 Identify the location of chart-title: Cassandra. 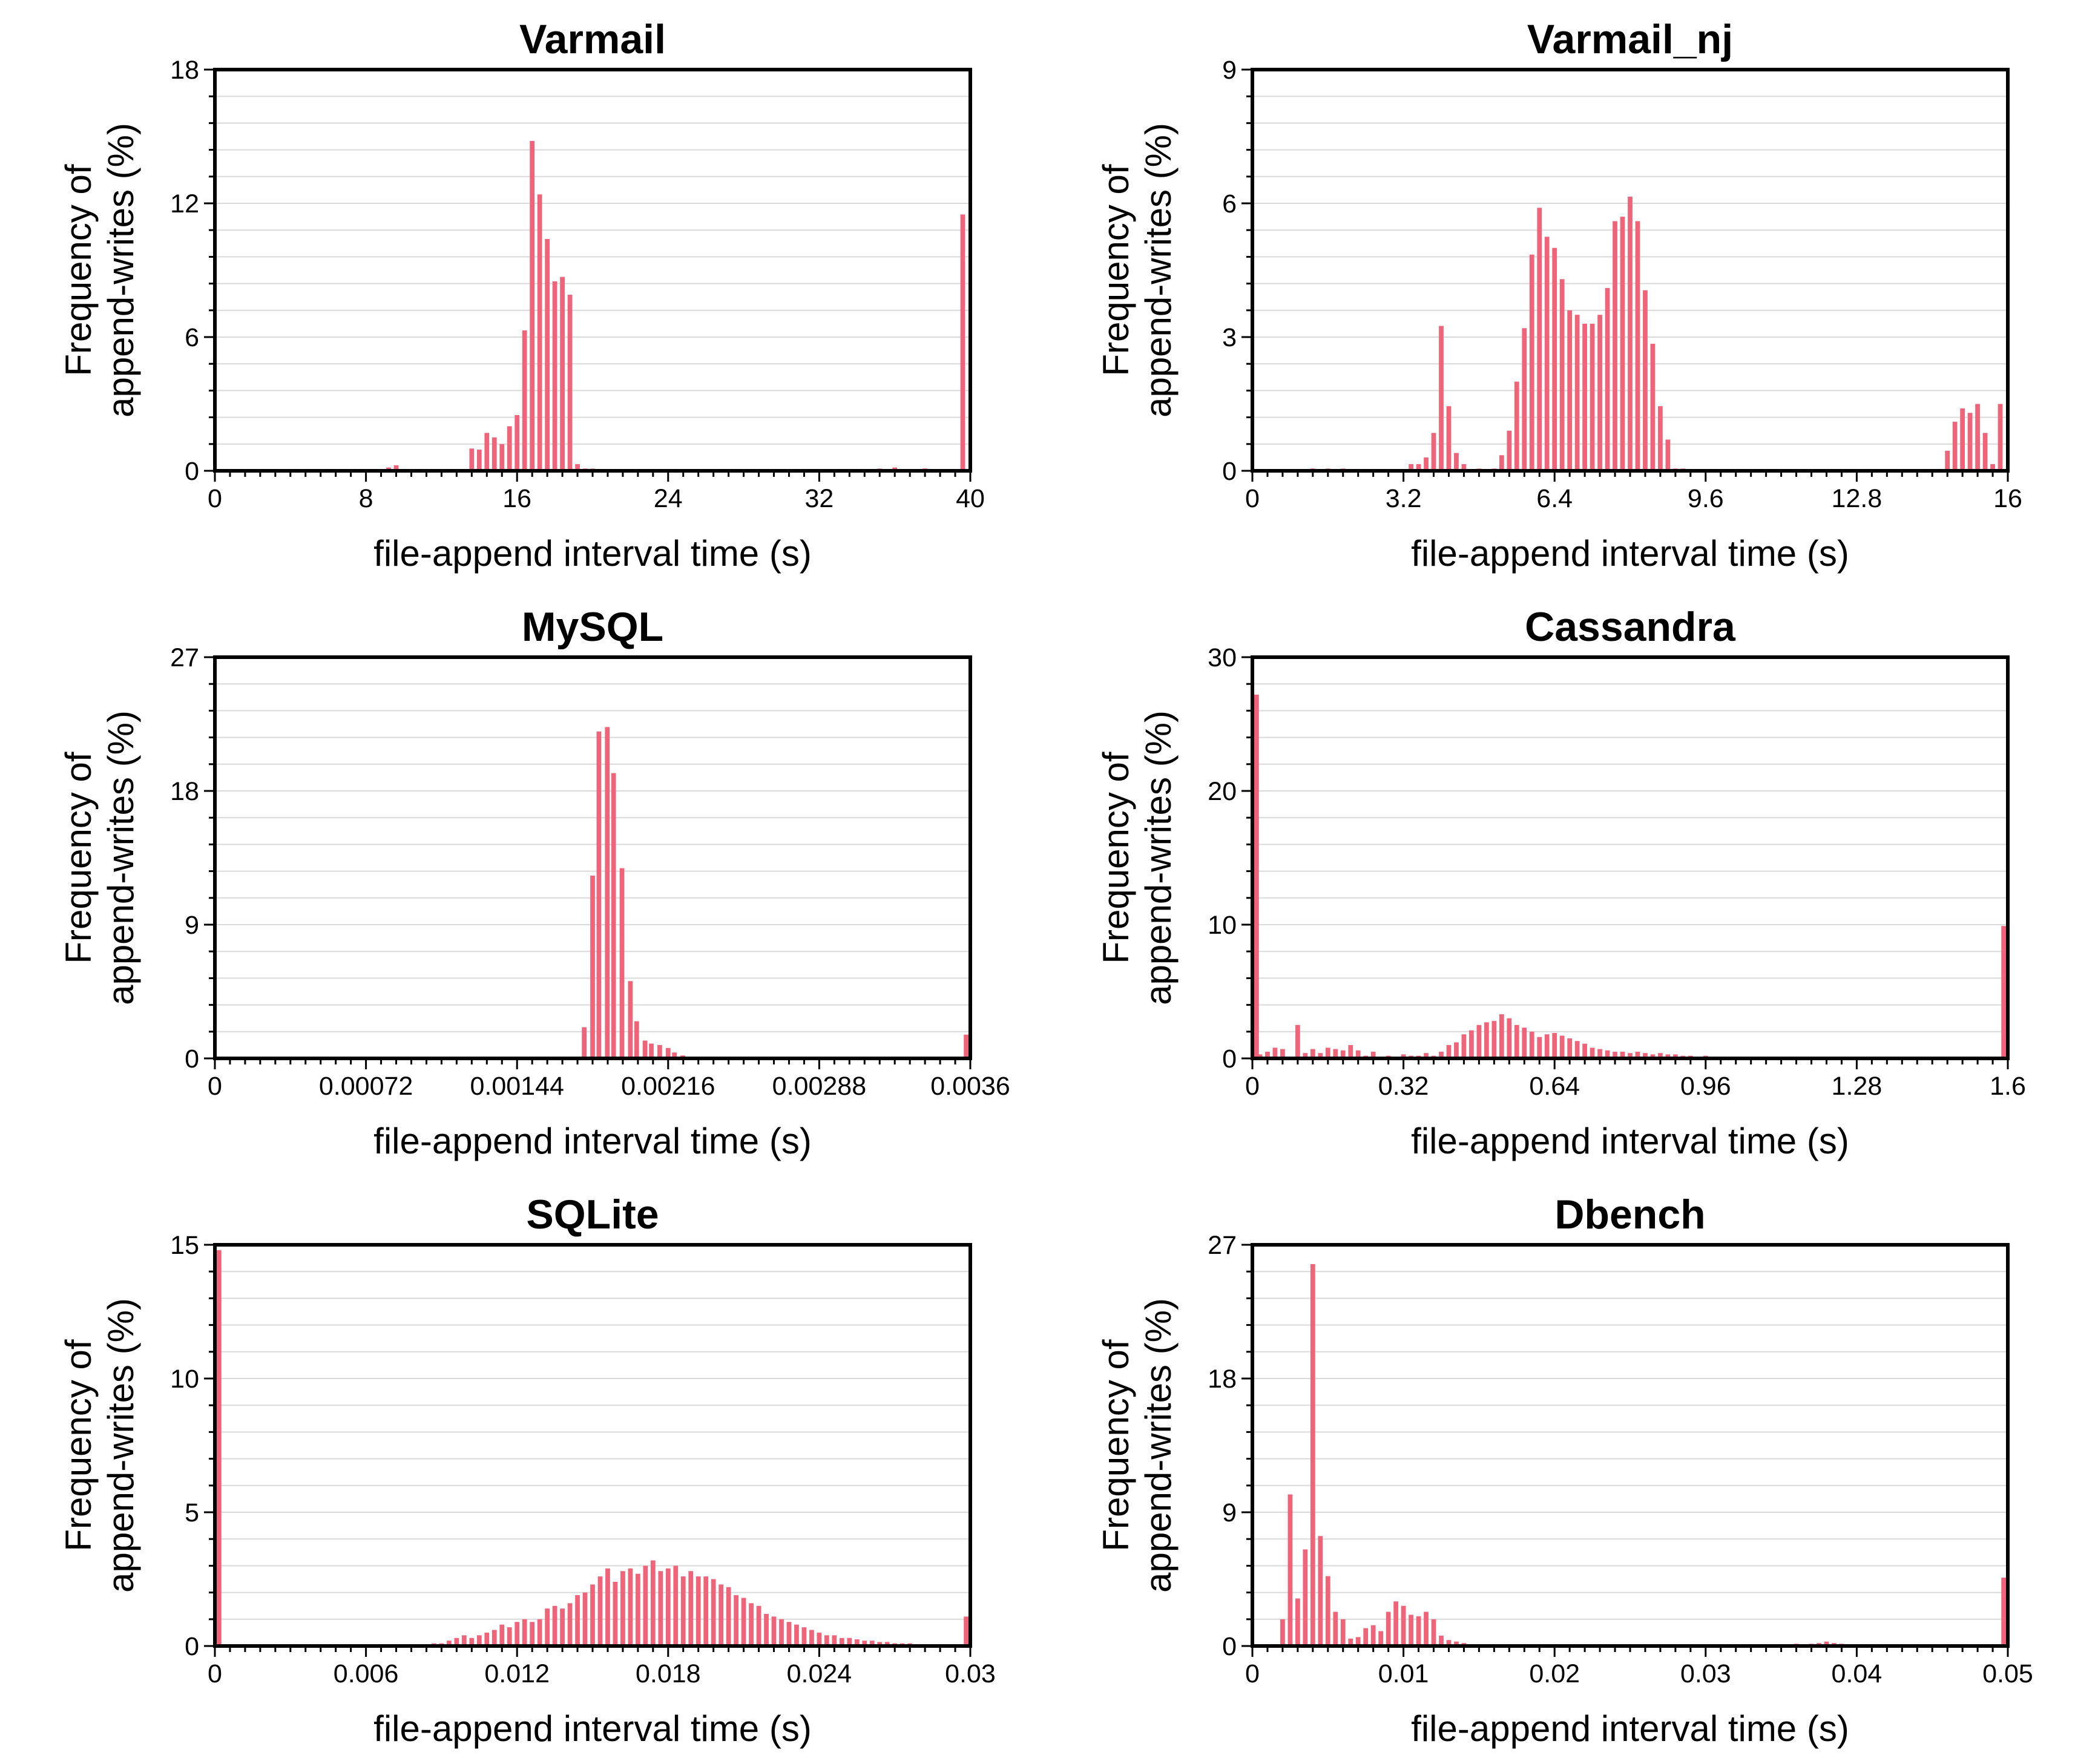
(1630, 627).